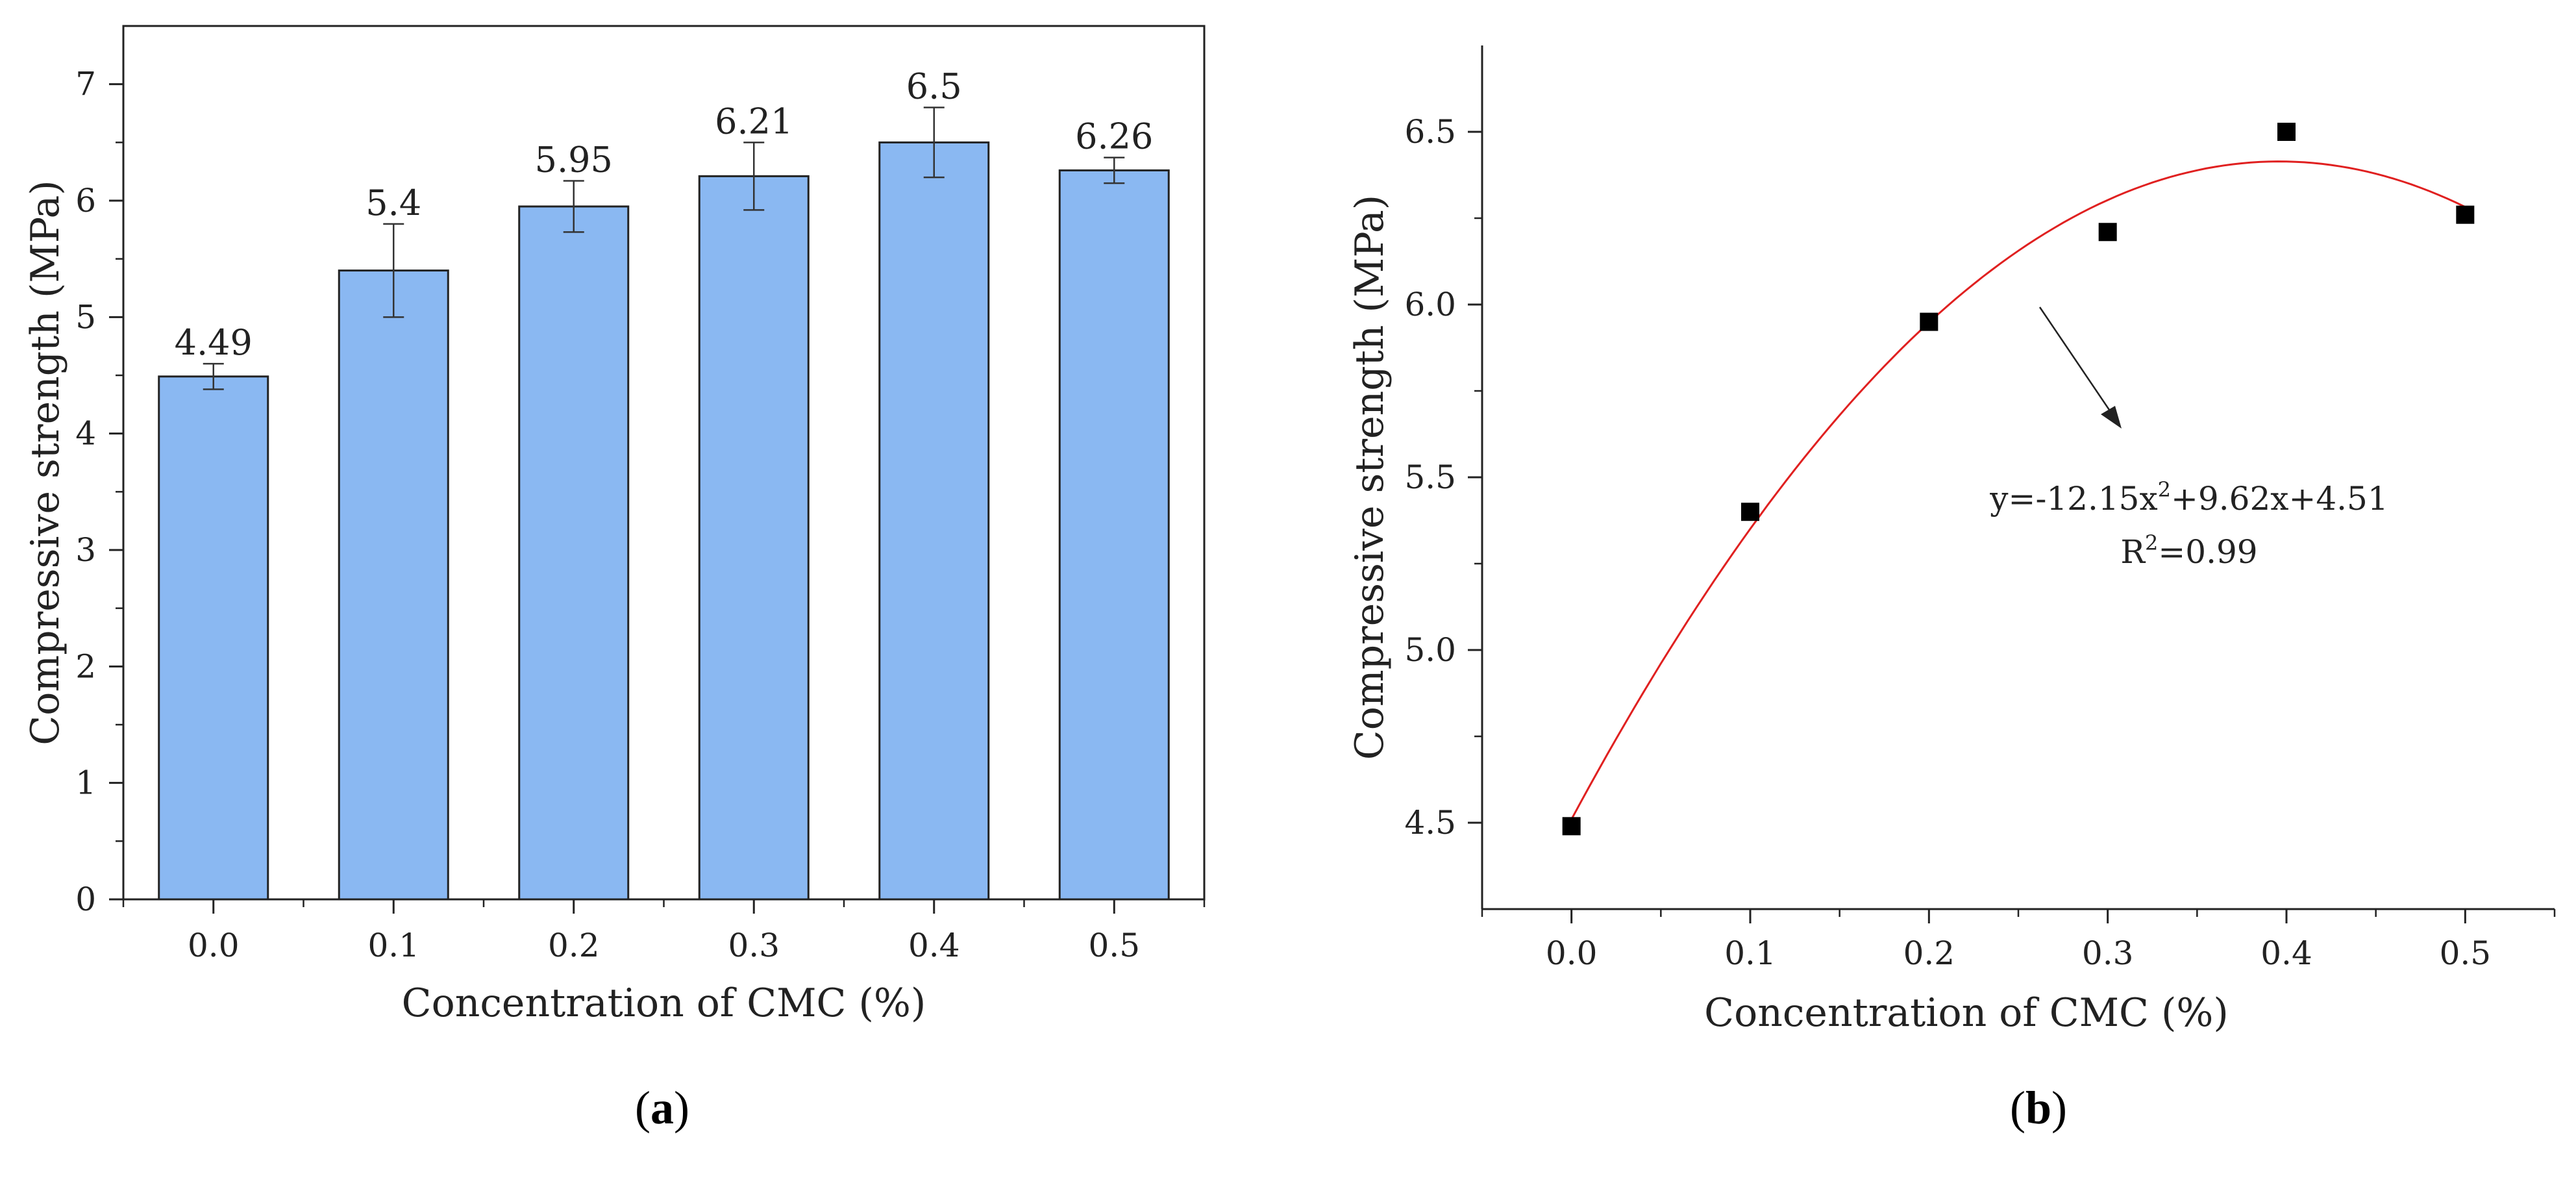  Describe the element at coordinates (1430, 304) in the screenshot. I see `y-tick-label: 6.0` at that location.